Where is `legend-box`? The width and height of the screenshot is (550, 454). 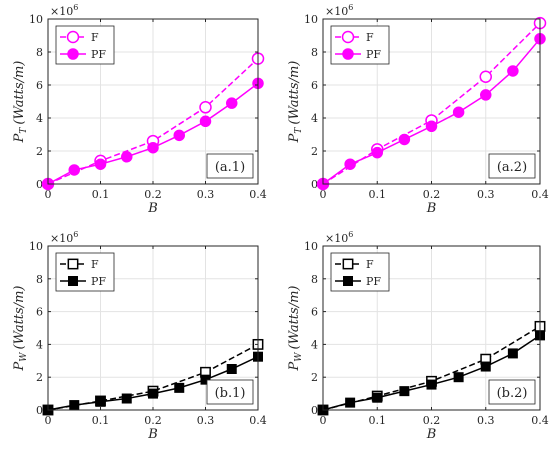 legend-box is located at coordinates (85, 45).